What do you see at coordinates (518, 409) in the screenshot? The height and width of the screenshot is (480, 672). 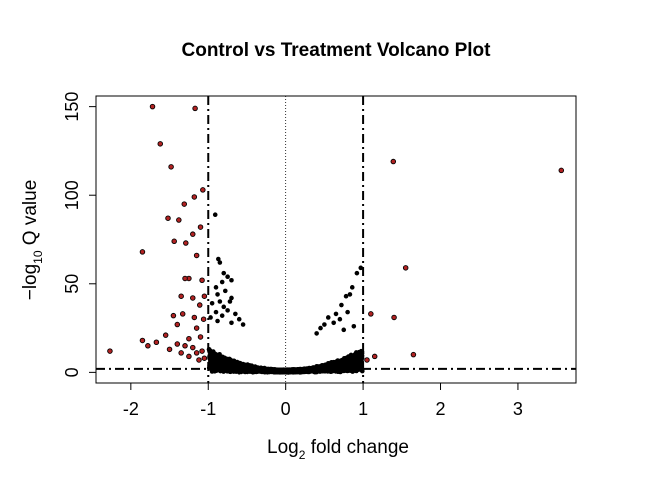 I see `x-tick-label: 3` at bounding box center [518, 409].